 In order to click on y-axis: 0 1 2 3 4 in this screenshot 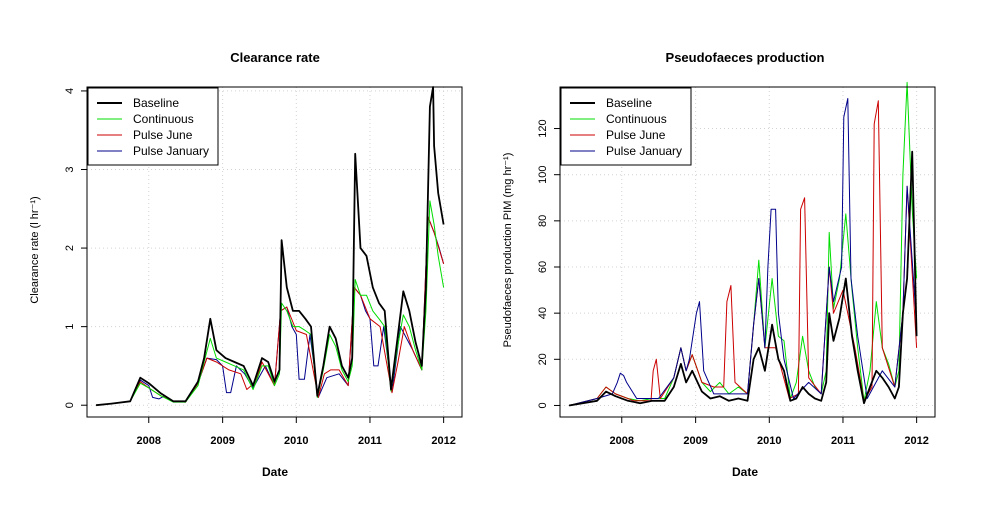, I will do `click(75, 248)`.